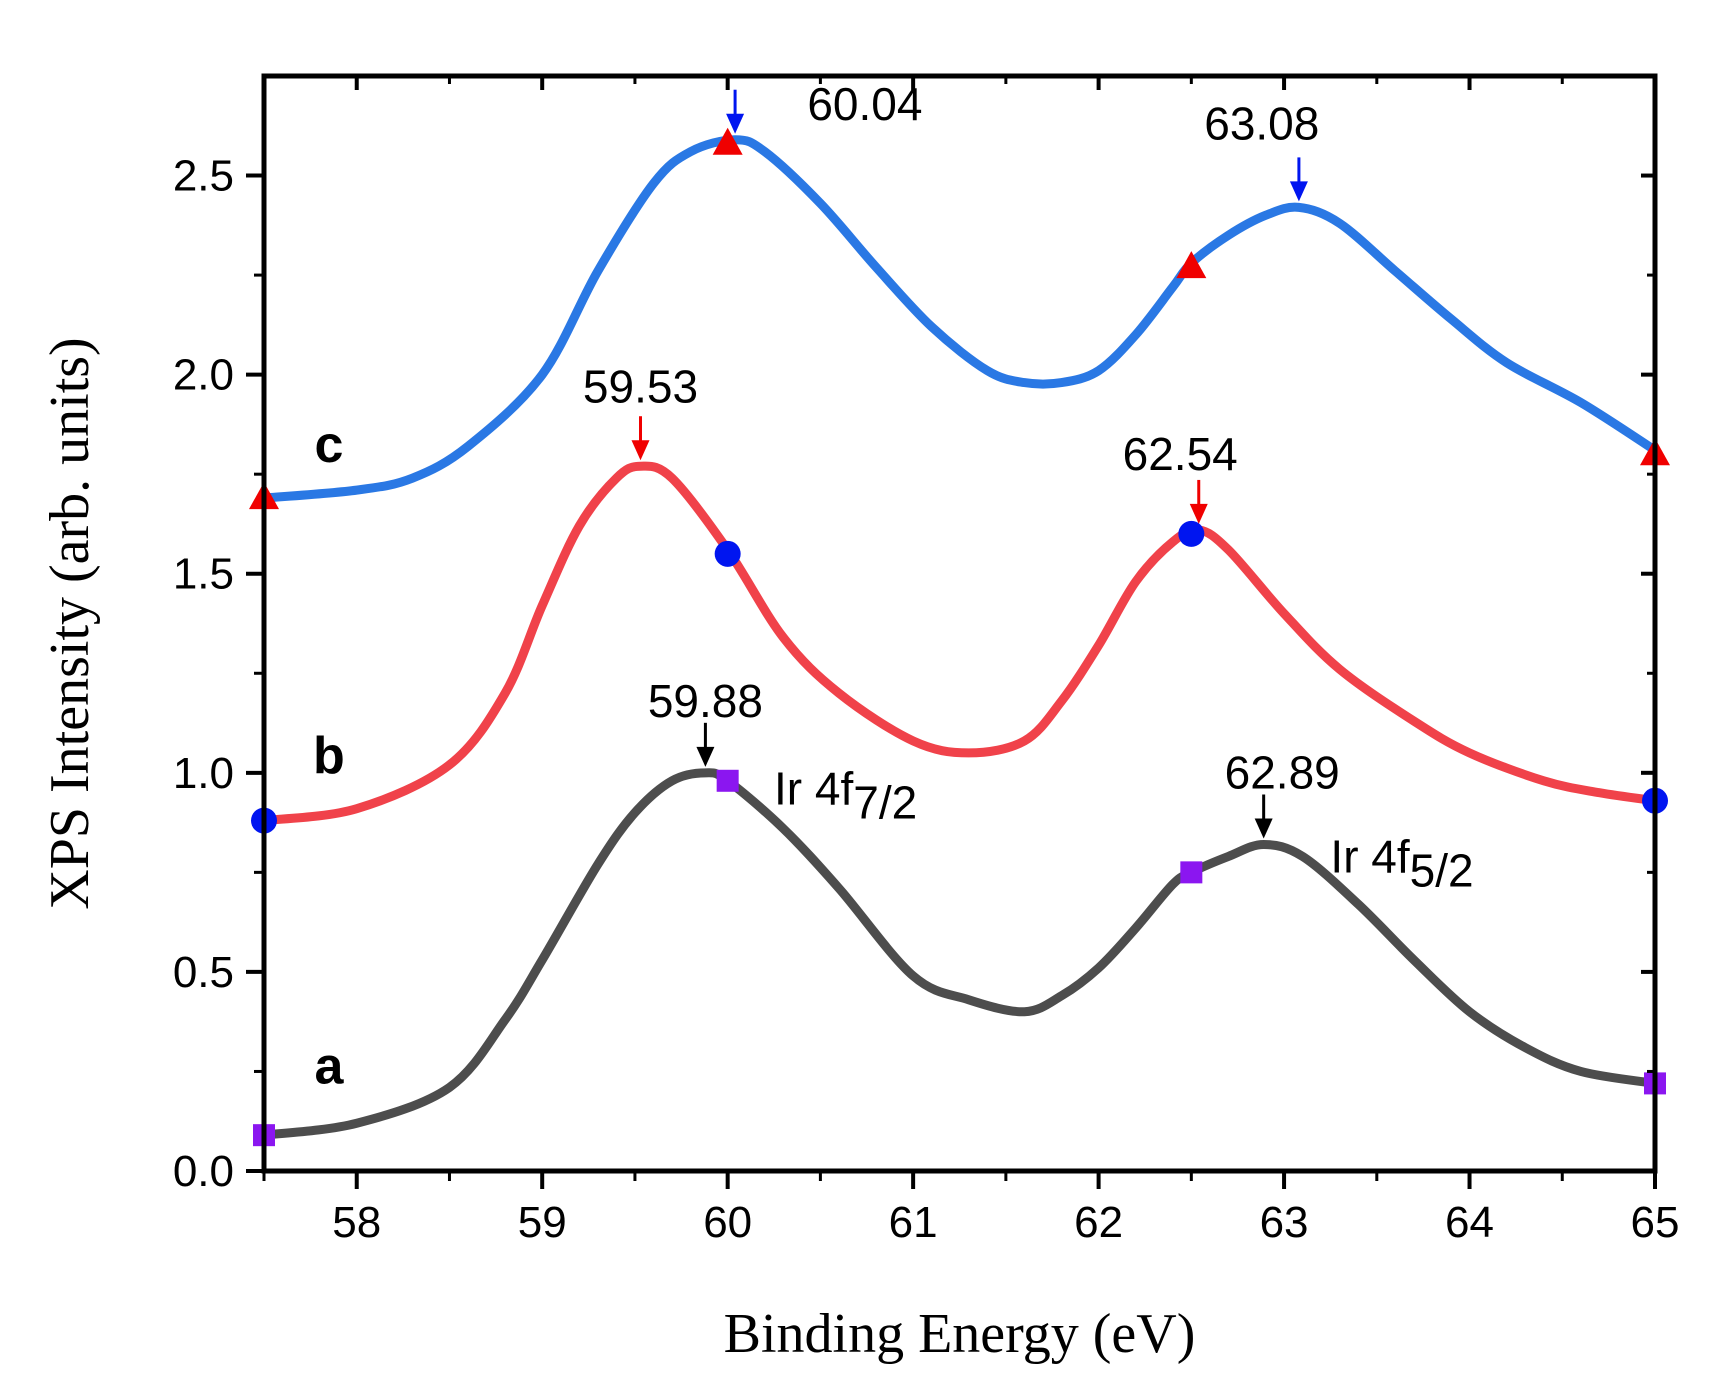  I want to click on y-tick-label: 0.5, so click(203, 972).